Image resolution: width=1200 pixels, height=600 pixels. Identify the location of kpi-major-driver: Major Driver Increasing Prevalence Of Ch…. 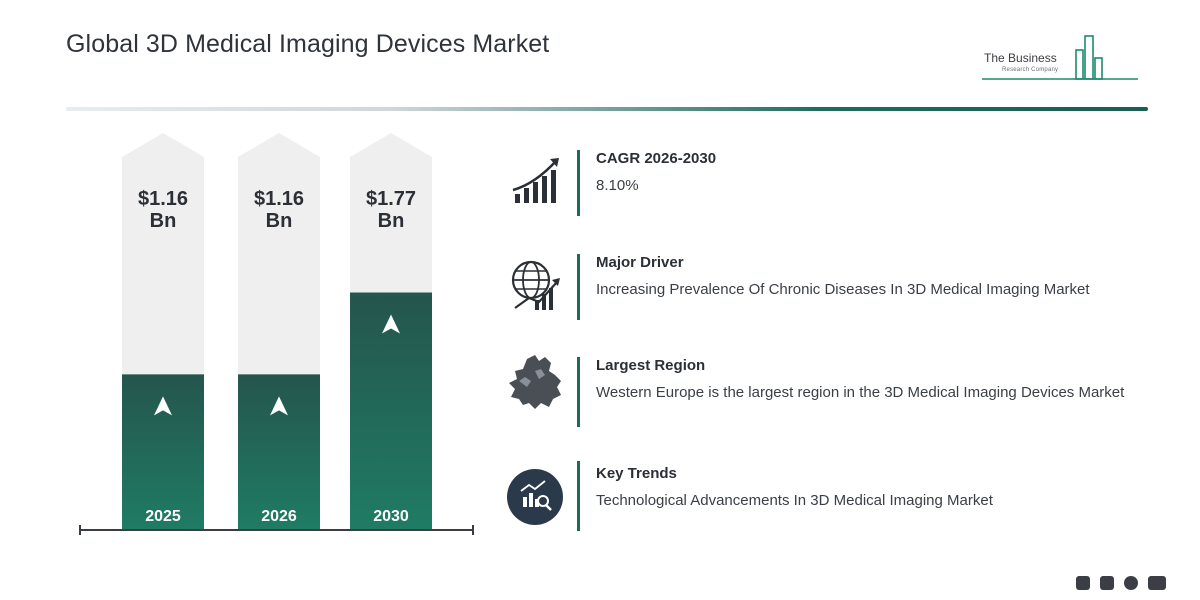
(835, 289).